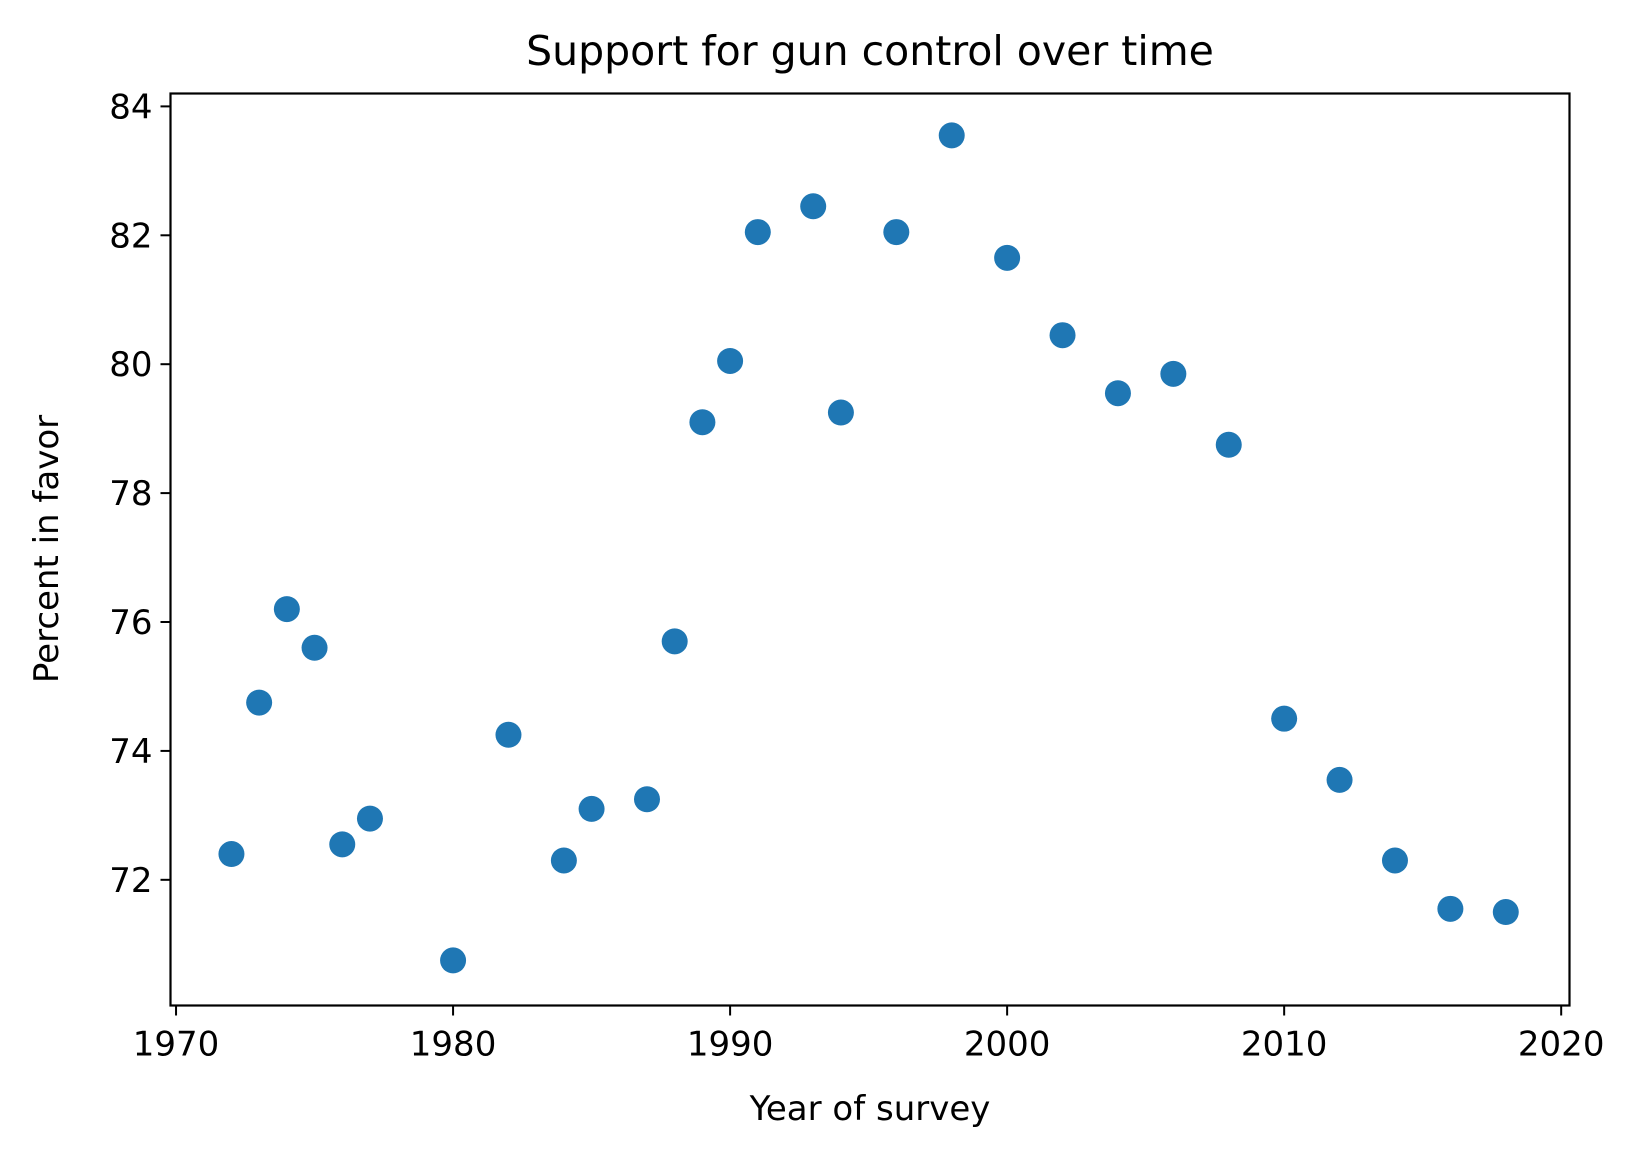  I want to click on x-tick-label: 2010, so click(1284, 1045).